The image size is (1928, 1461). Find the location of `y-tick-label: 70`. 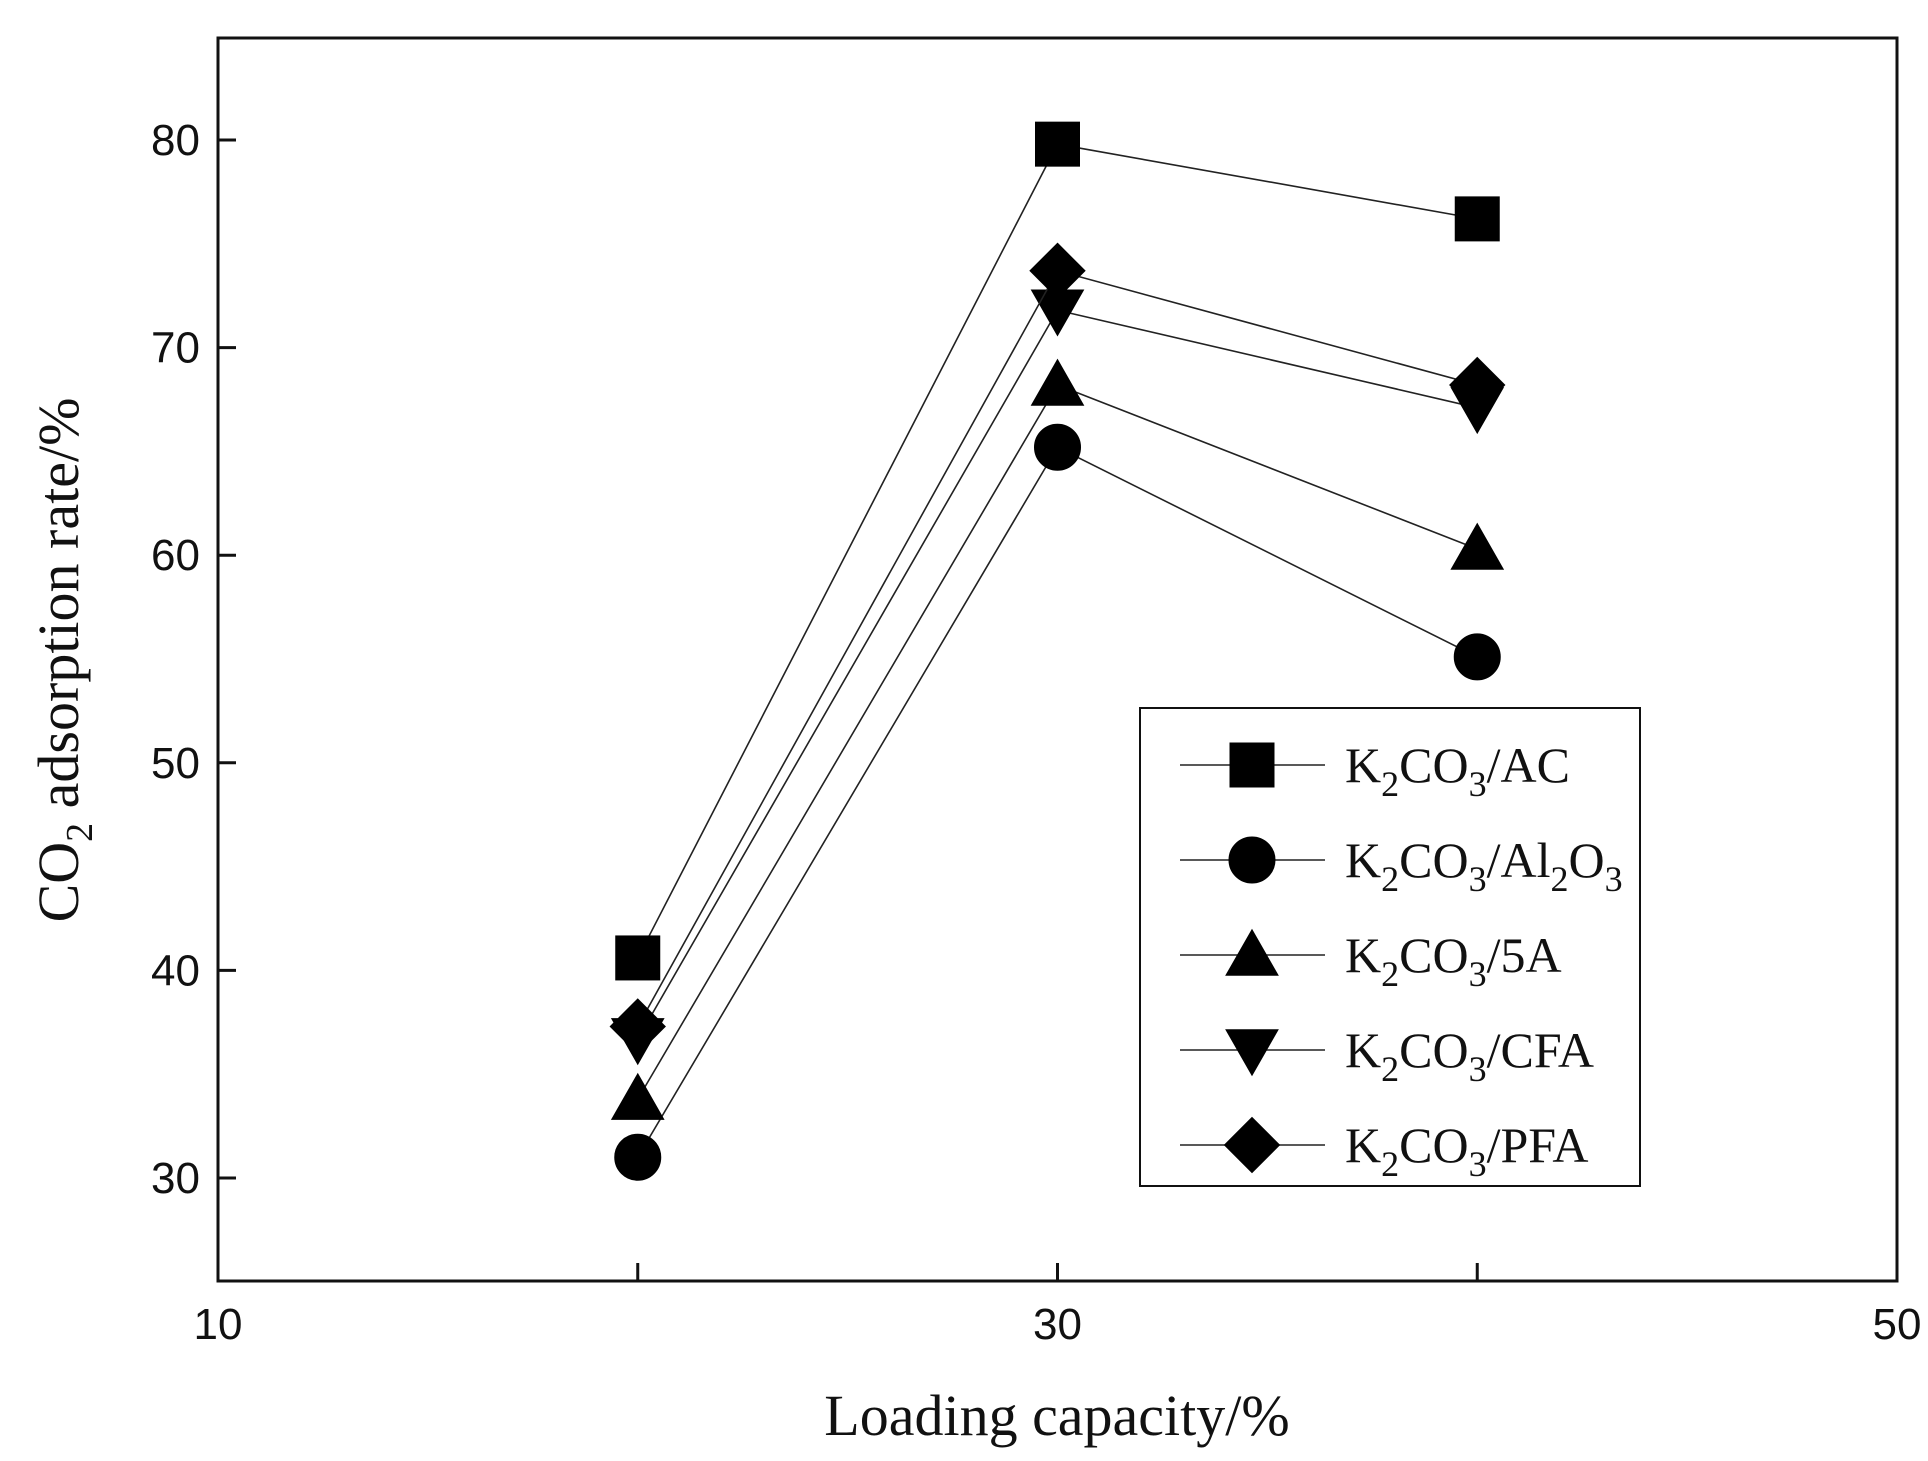

y-tick-label: 70 is located at coordinates (175, 348).